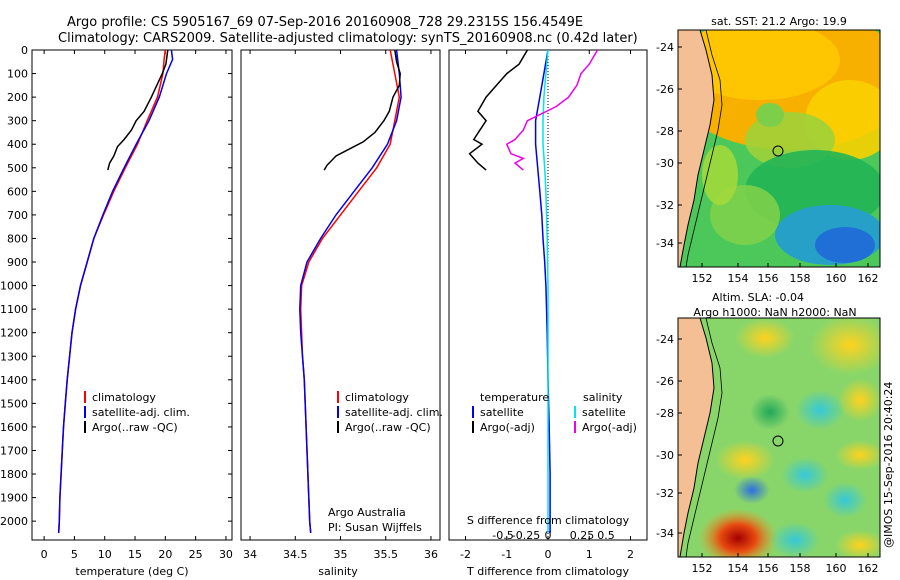 The width and height of the screenshot is (900, 580). What do you see at coordinates (17, 168) in the screenshot?
I see `depth-tick-label: 500` at bounding box center [17, 168].